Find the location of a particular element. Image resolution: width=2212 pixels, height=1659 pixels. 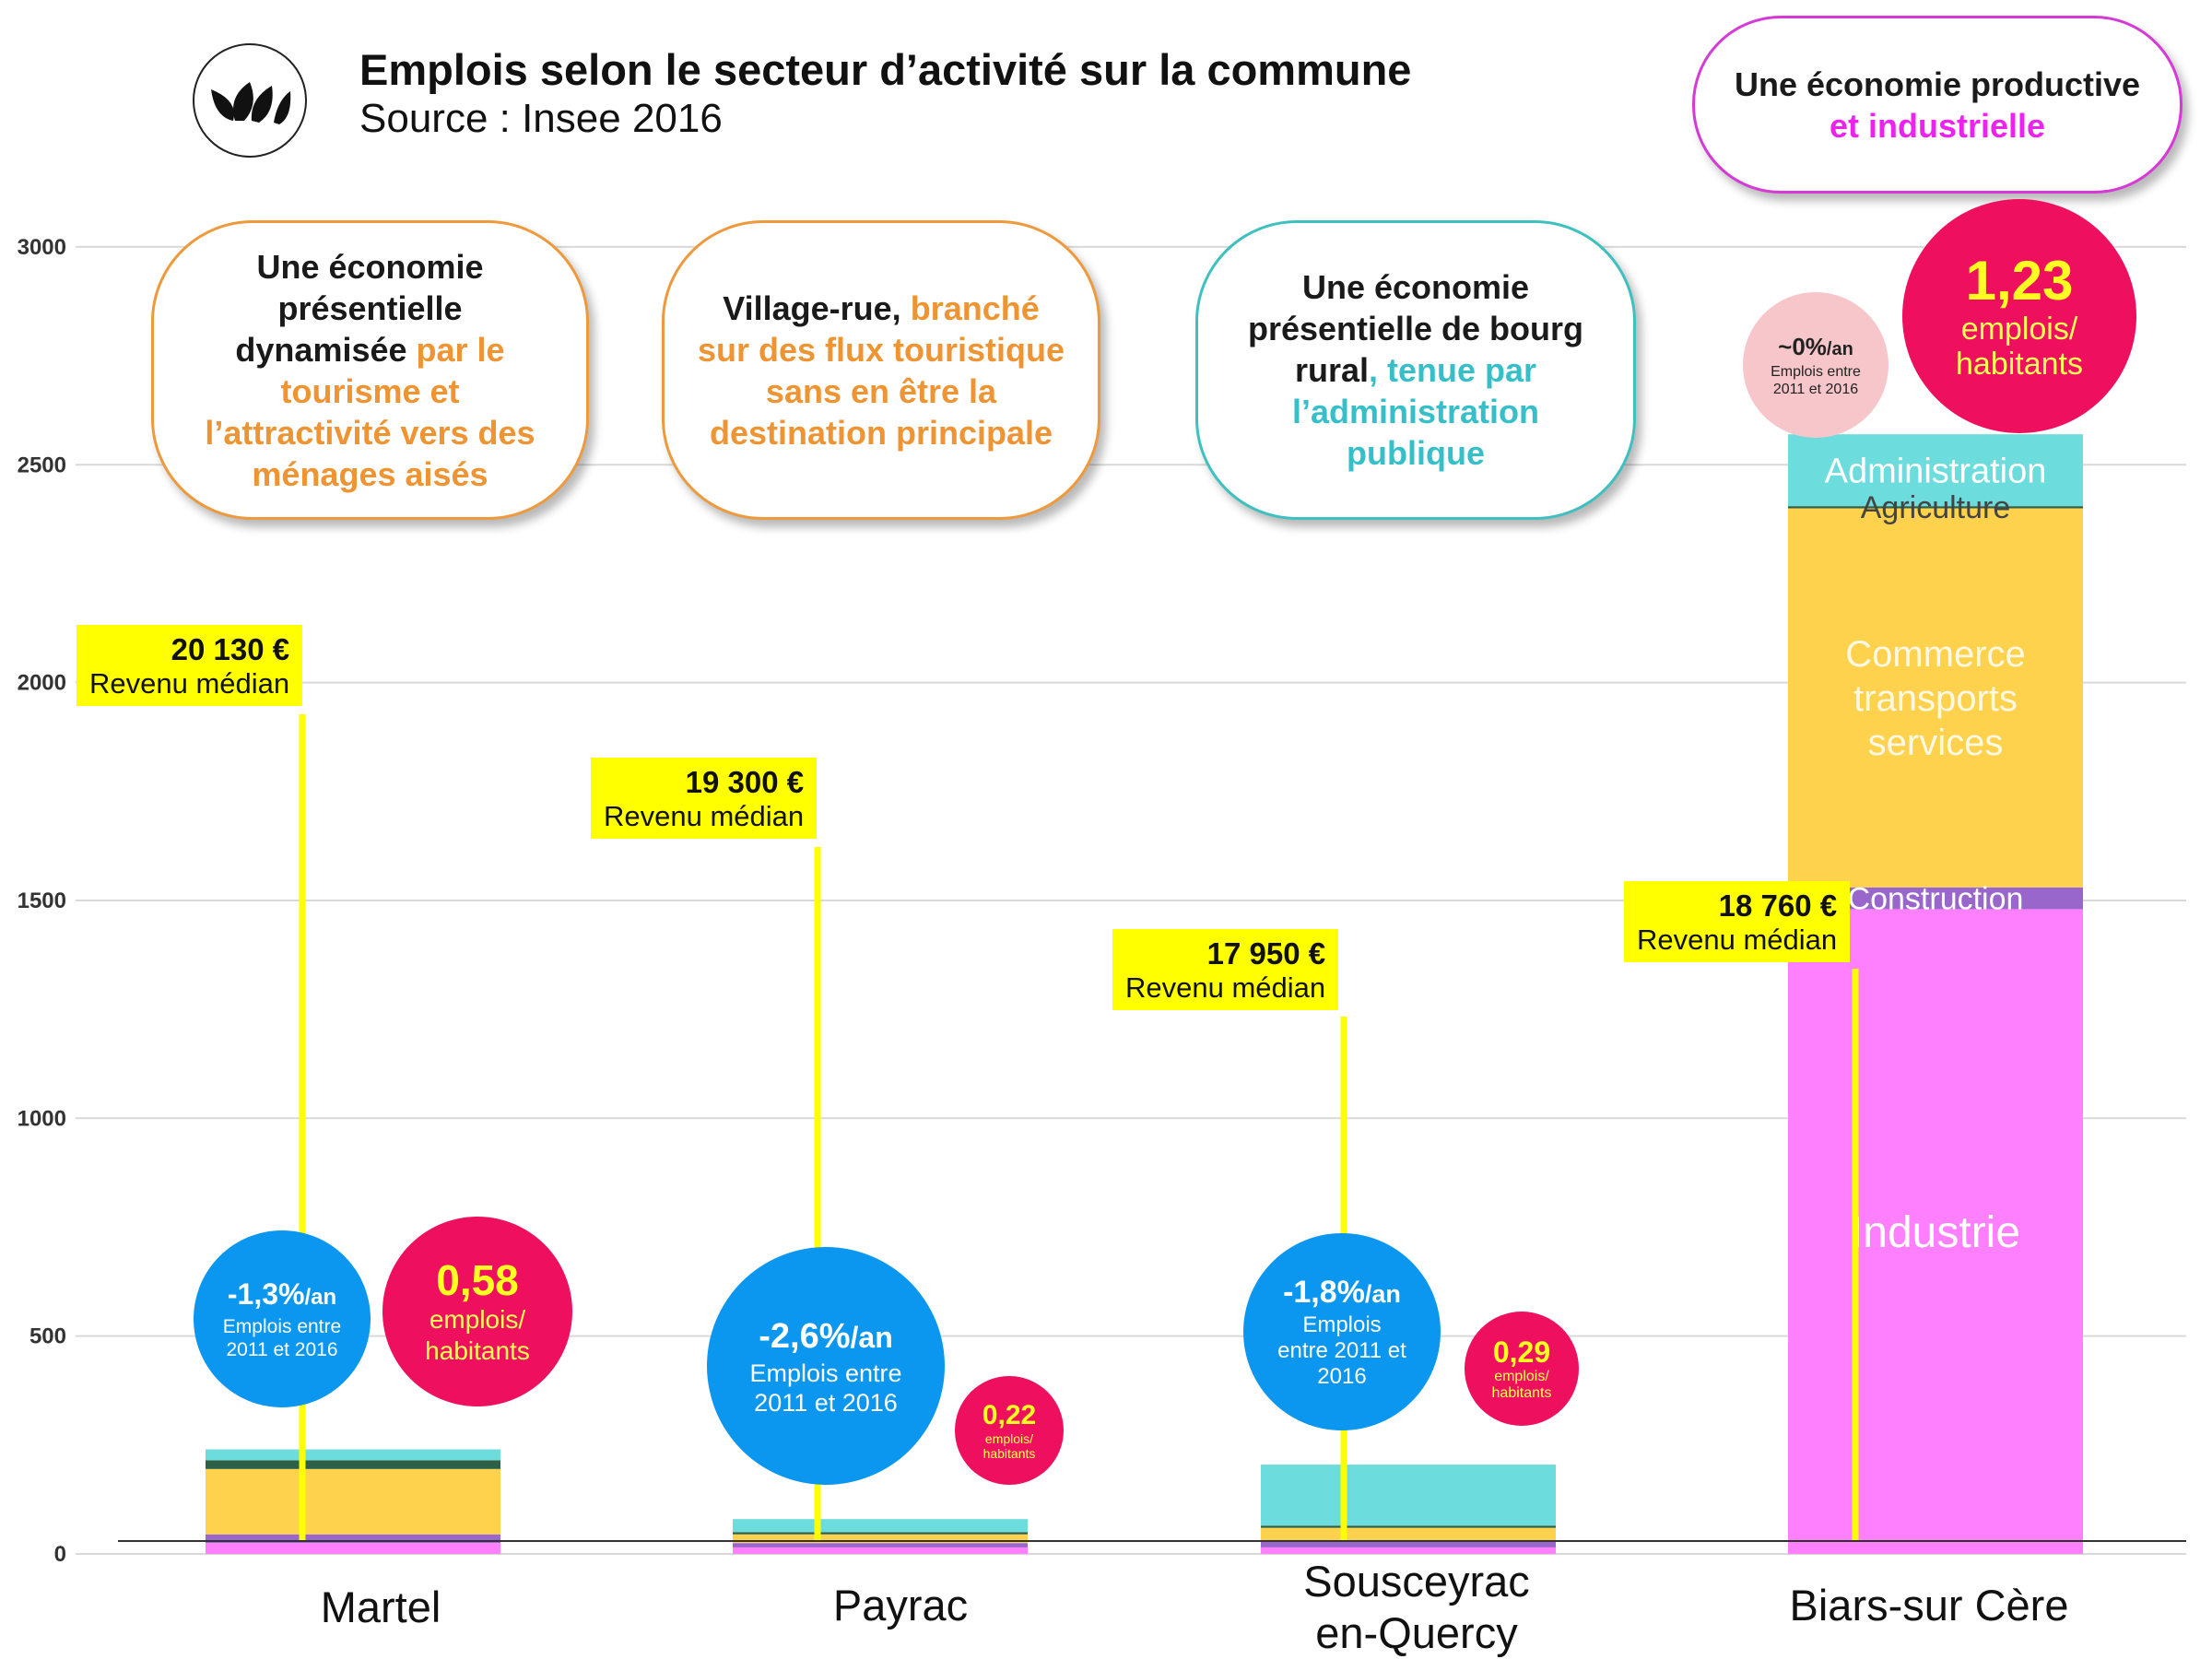

callout-text-accent: par le is located at coordinates (460, 349).